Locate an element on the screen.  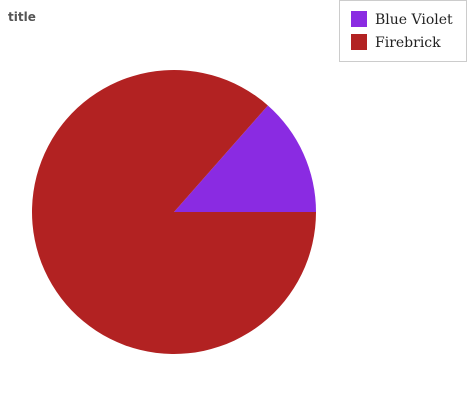
pie-slice-blue-violet is located at coordinates (245, 158).